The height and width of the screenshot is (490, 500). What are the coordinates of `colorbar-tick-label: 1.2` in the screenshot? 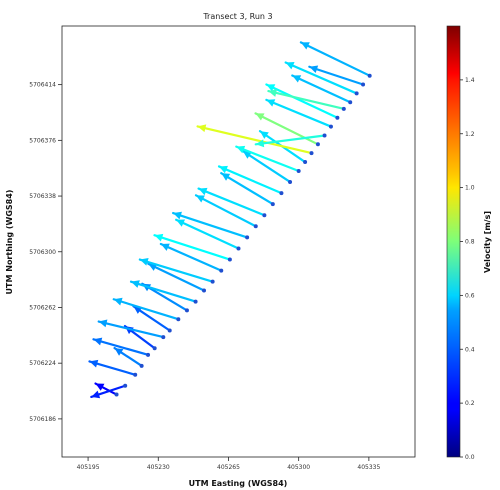 It's located at (470, 134).